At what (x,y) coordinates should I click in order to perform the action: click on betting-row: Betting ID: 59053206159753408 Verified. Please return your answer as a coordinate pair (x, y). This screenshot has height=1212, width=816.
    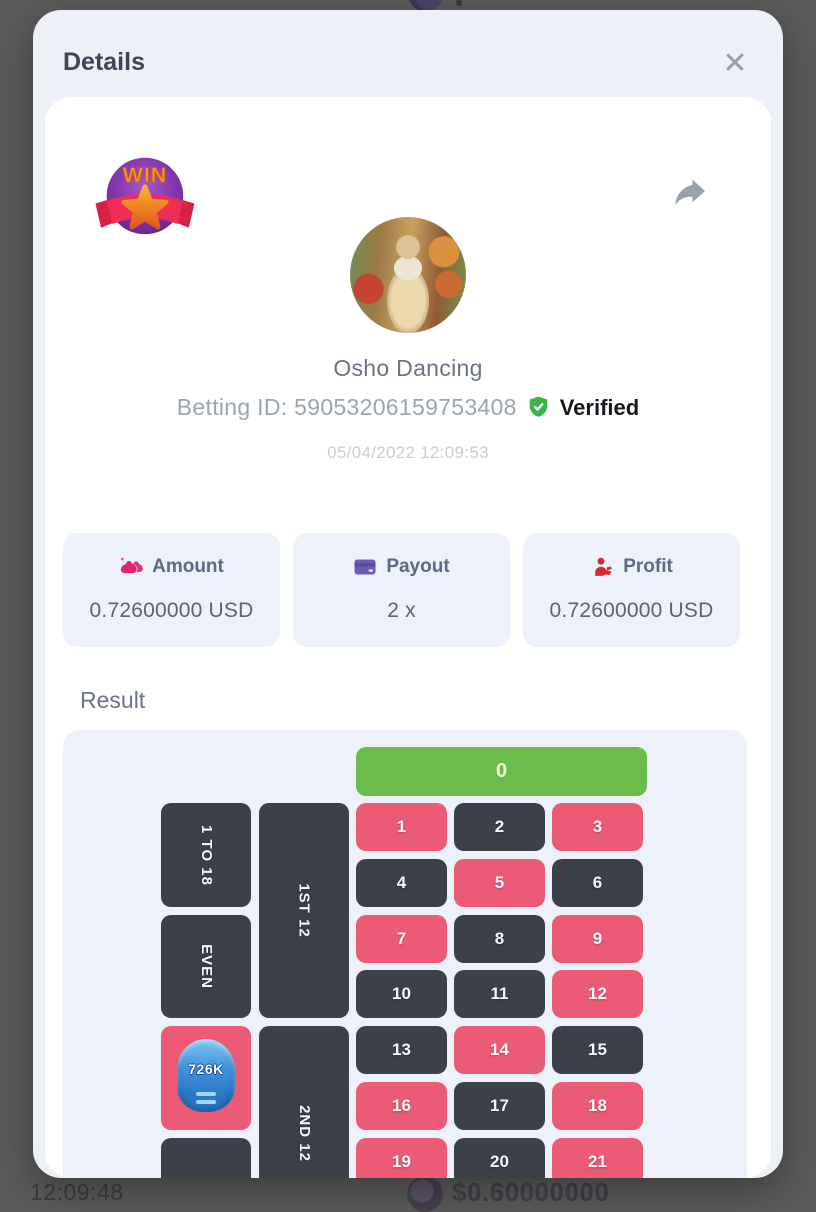
    Looking at the image, I should click on (408, 407).